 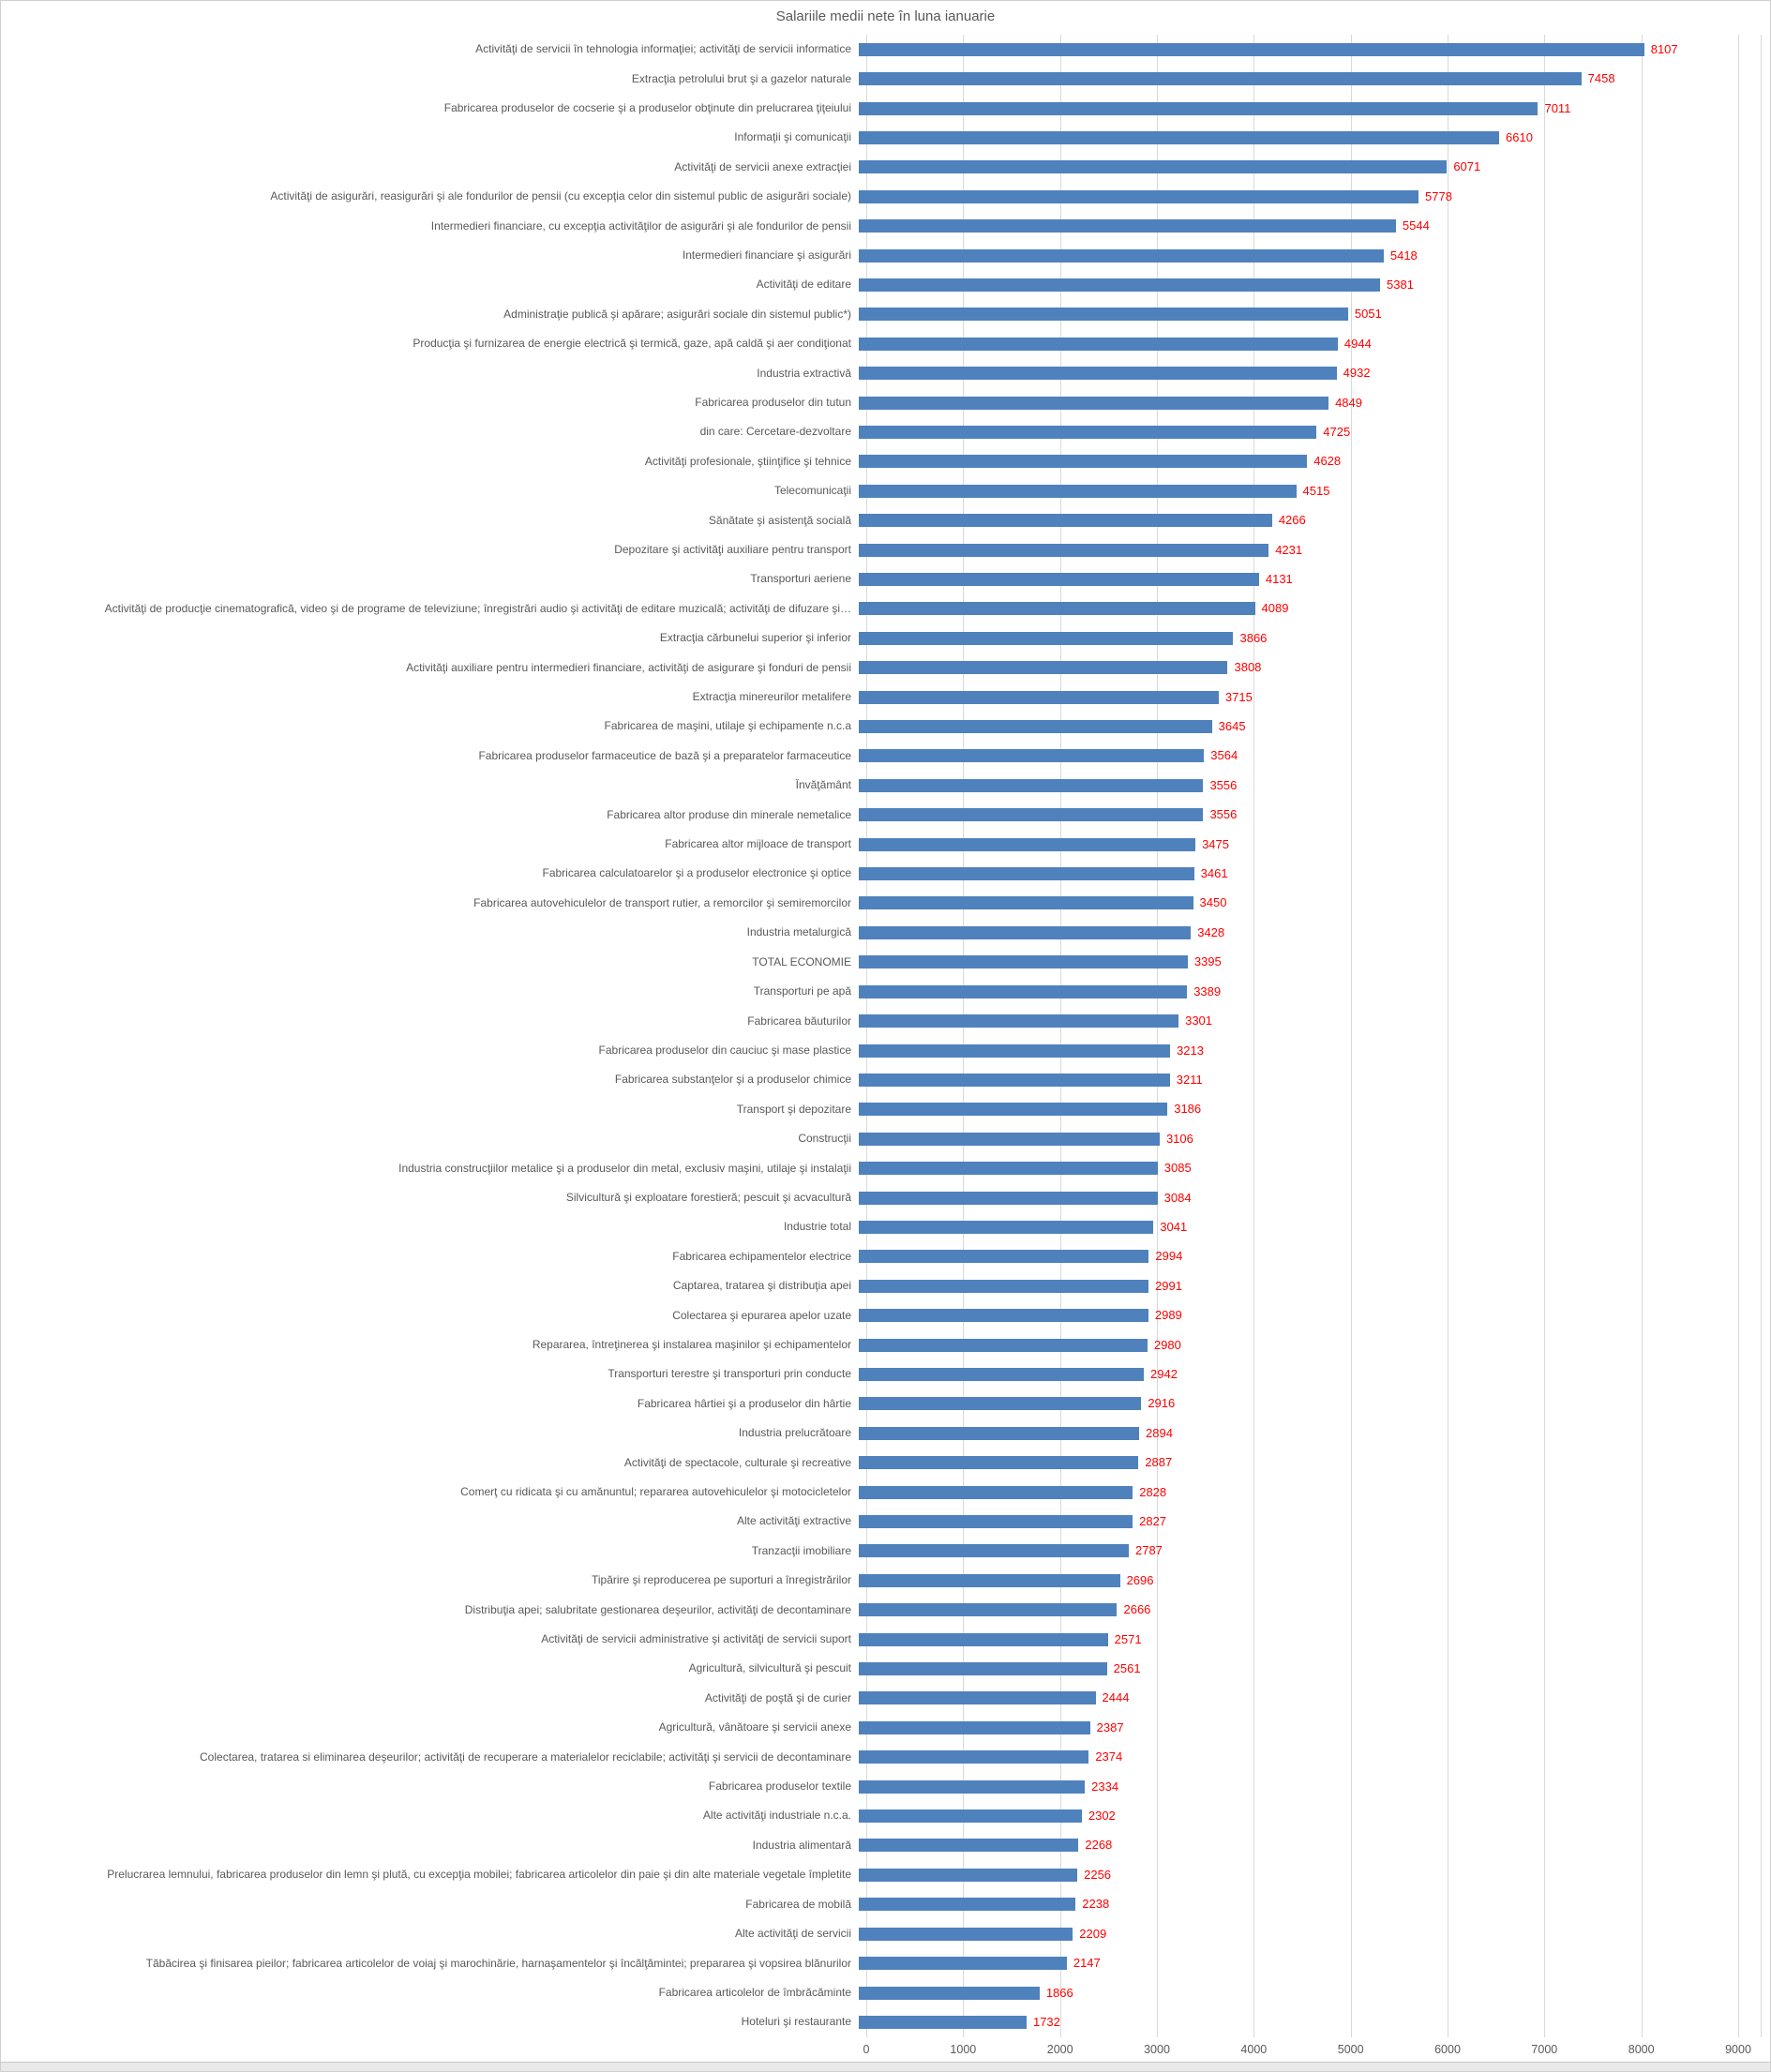 I want to click on value-label: 2561, so click(x=1127, y=1668).